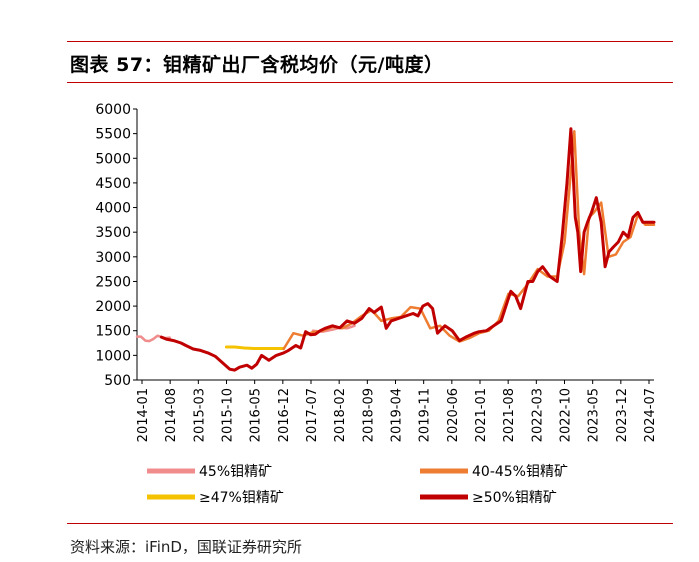 This screenshot has height=562, width=699. Describe the element at coordinates (171, 415) in the screenshot. I see `x-tick-label: 2014-08` at that location.